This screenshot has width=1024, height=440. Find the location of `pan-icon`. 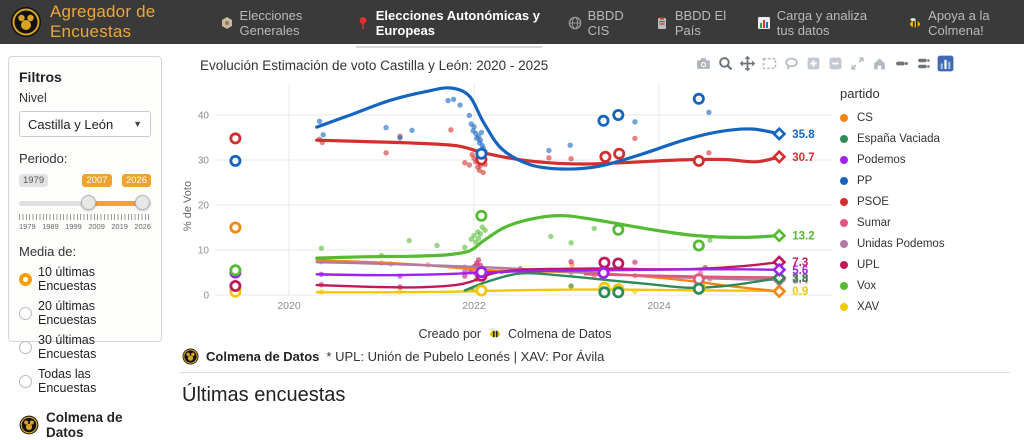

pan-icon is located at coordinates (747, 63).